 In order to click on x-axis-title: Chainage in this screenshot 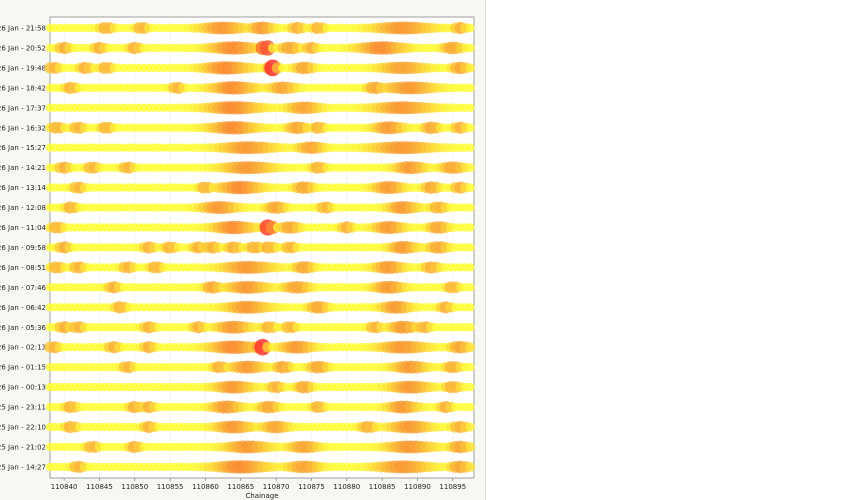, I will do `click(261, 496)`.